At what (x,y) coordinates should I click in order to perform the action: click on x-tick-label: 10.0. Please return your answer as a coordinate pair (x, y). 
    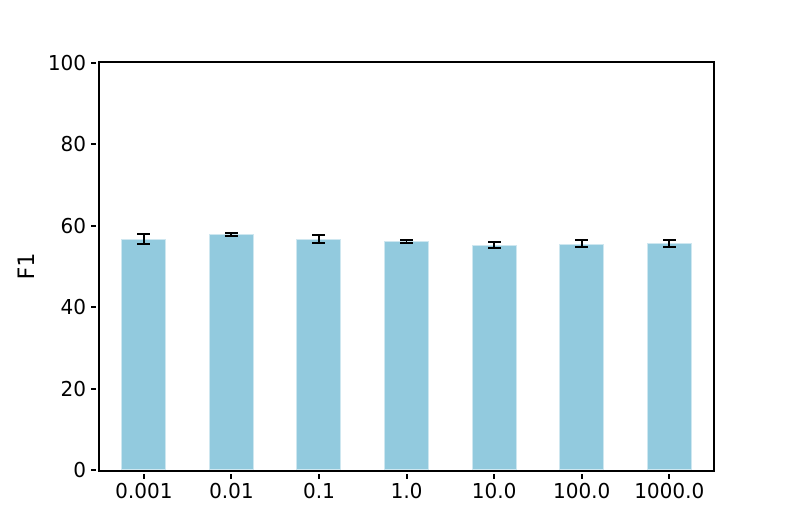
    Looking at the image, I should click on (494, 491).